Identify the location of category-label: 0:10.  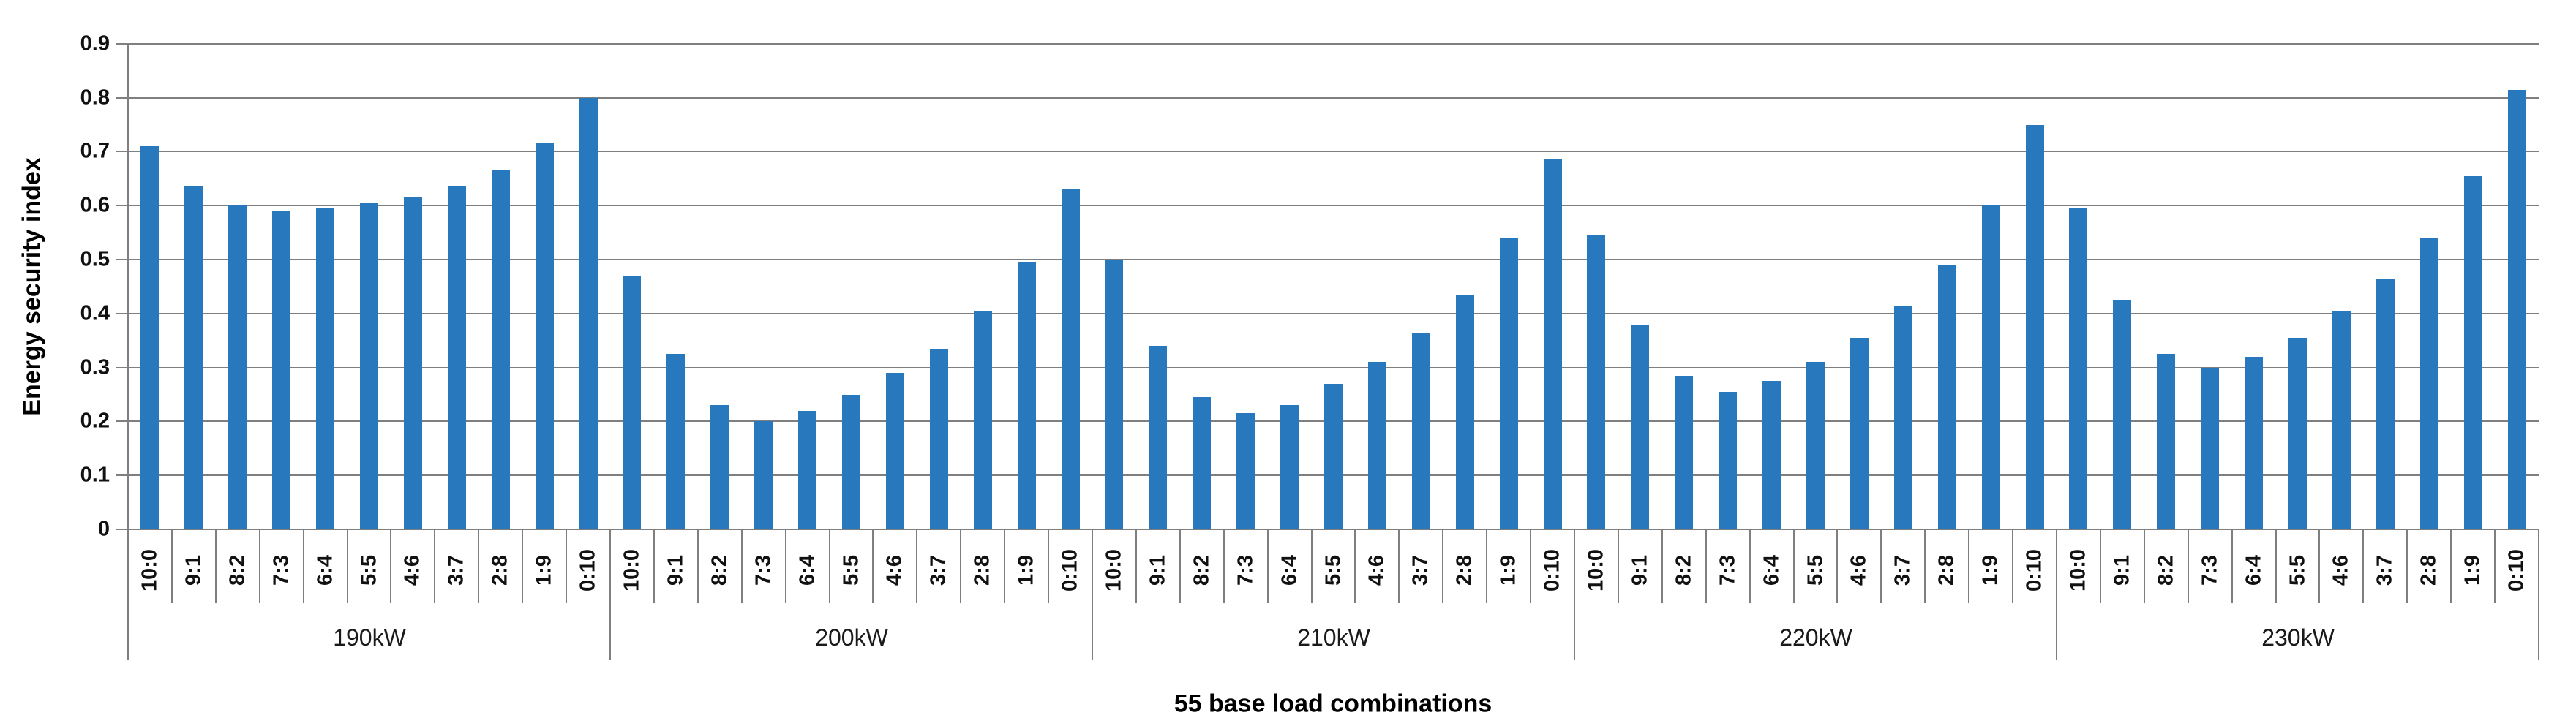
(588, 570).